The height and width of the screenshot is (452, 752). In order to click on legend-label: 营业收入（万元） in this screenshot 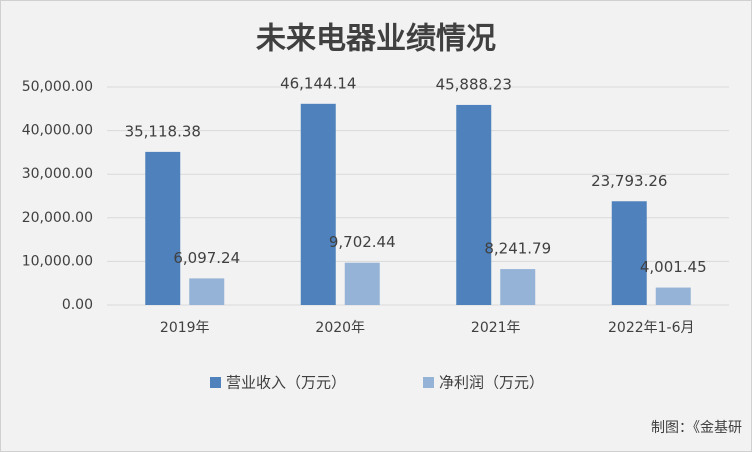, I will do `click(286, 383)`.